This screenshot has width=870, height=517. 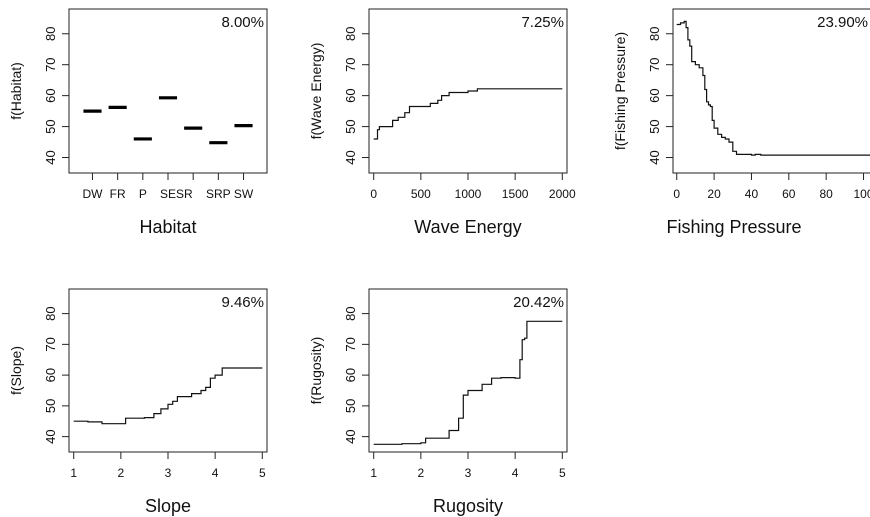 I want to click on y-axis-title: f(Slope), so click(x=16, y=370).